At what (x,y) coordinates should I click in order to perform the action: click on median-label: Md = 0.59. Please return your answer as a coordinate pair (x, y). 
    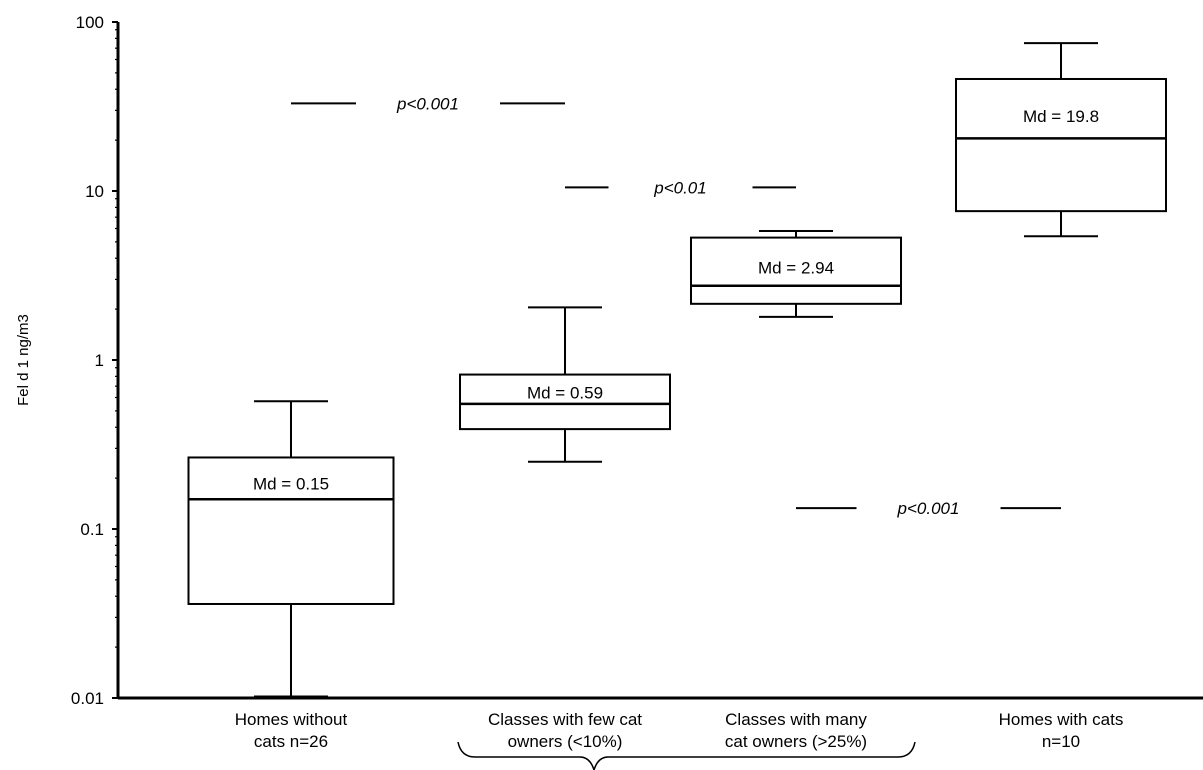
    Looking at the image, I should click on (565, 393).